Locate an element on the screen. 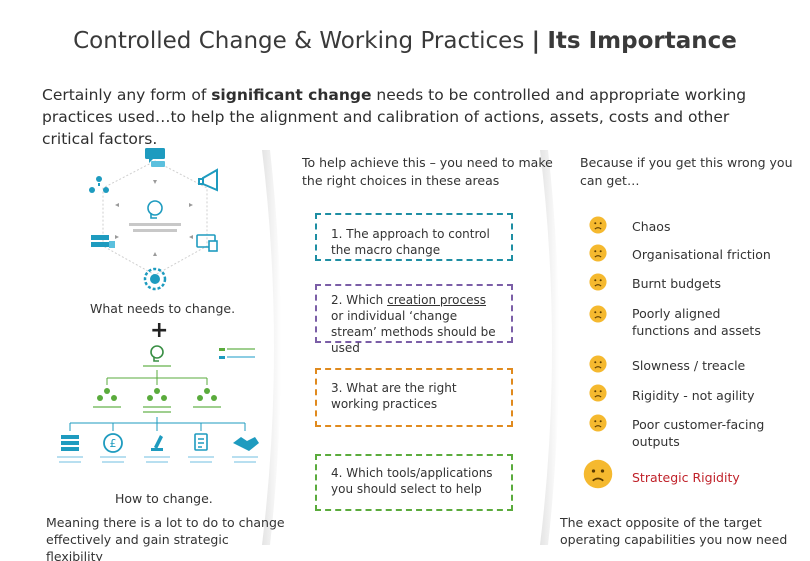  choice-text-pre: 2. Which is located at coordinates (359, 300).